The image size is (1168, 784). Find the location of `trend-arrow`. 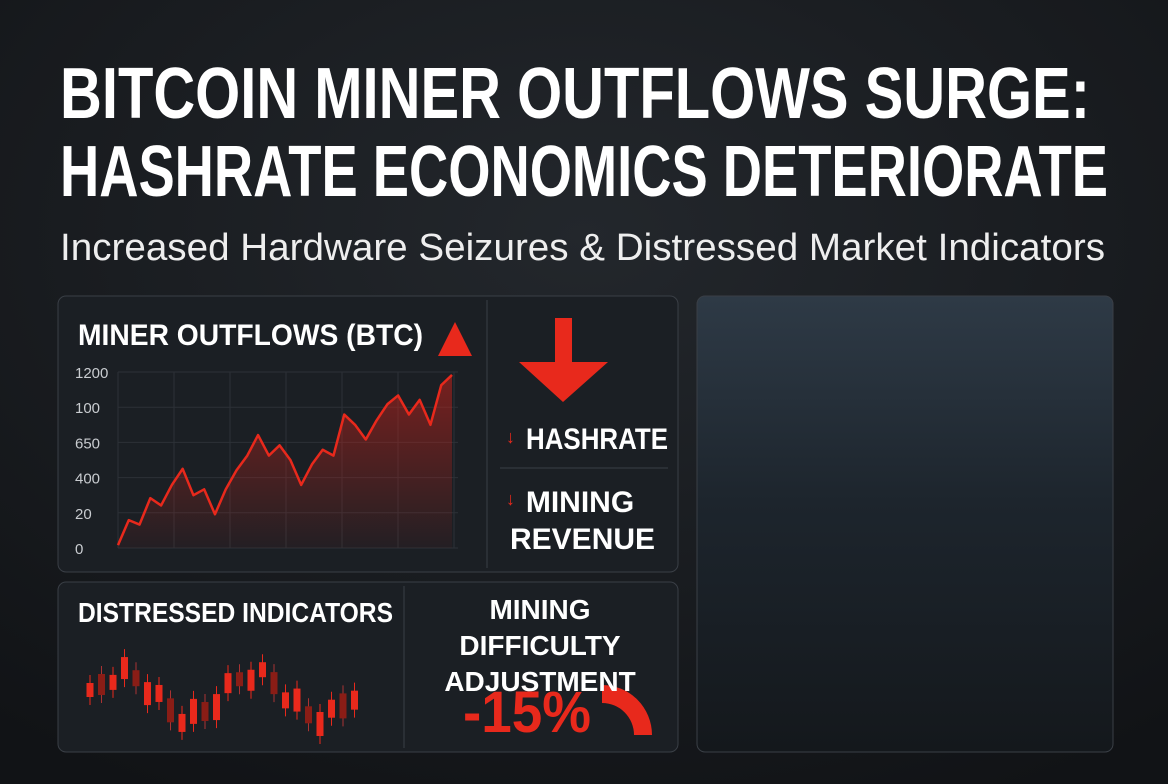

trend-arrow is located at coordinates (455, 339).